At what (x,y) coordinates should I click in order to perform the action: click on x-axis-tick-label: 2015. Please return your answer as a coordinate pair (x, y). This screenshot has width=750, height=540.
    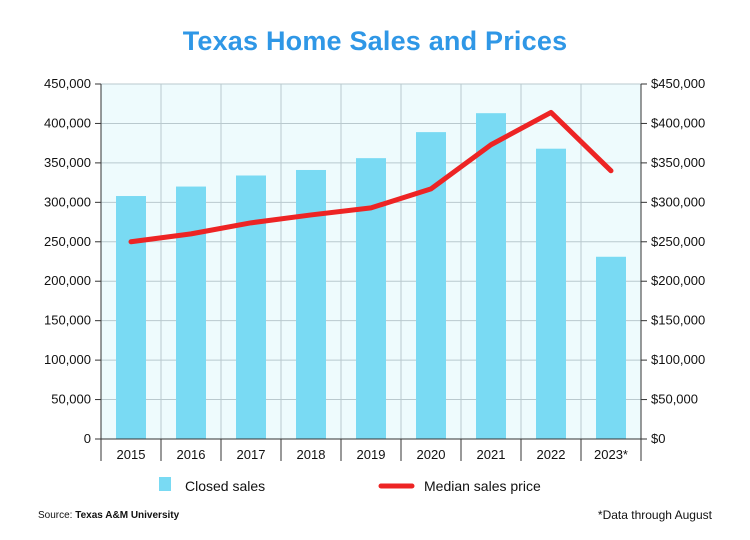
    Looking at the image, I should click on (131, 454).